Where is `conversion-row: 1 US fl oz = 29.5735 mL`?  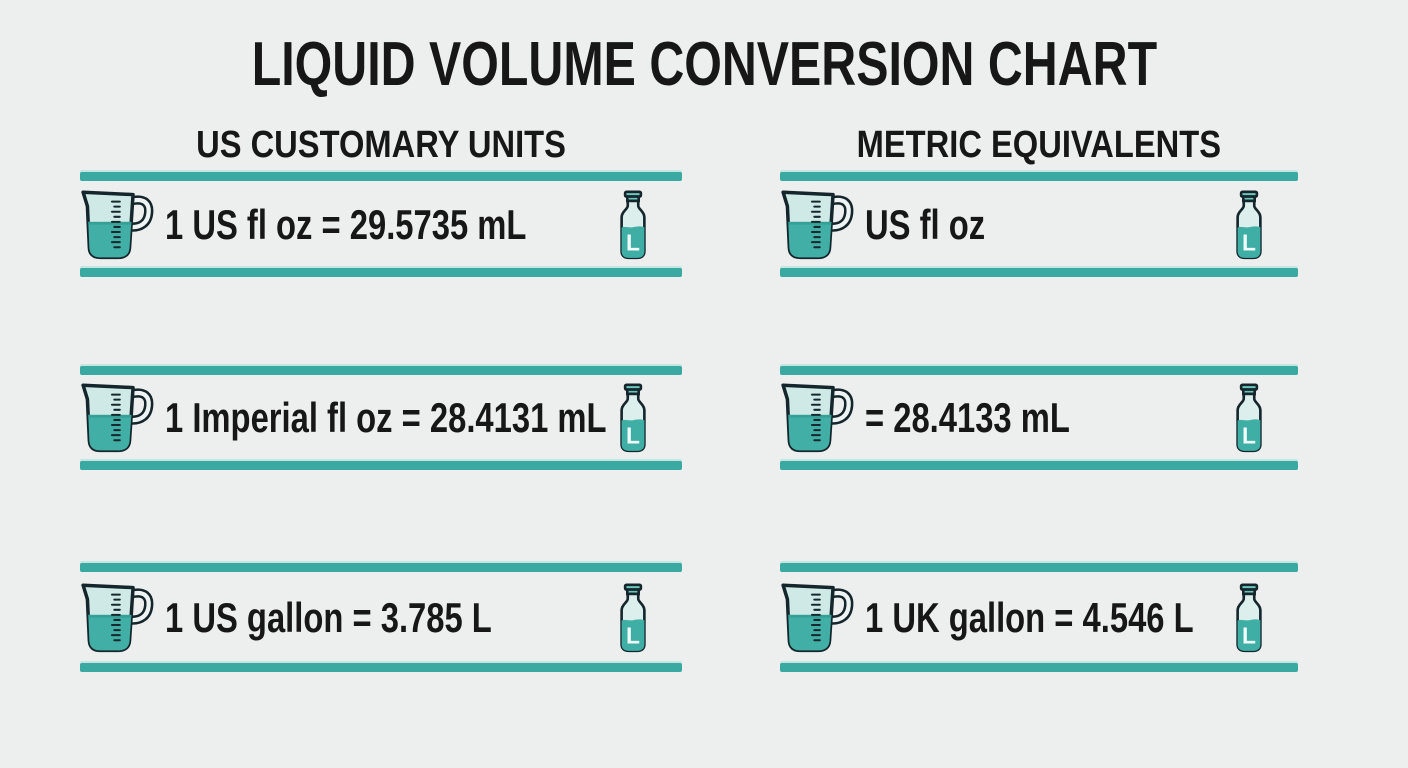 conversion-row: 1 US fl oz = 29.5735 mL is located at coordinates (381, 225).